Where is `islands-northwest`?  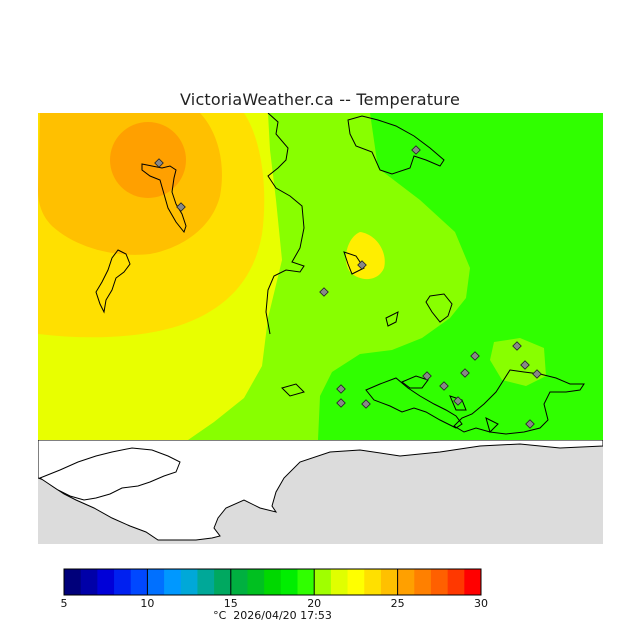 islands-northwest is located at coordinates (141, 238).